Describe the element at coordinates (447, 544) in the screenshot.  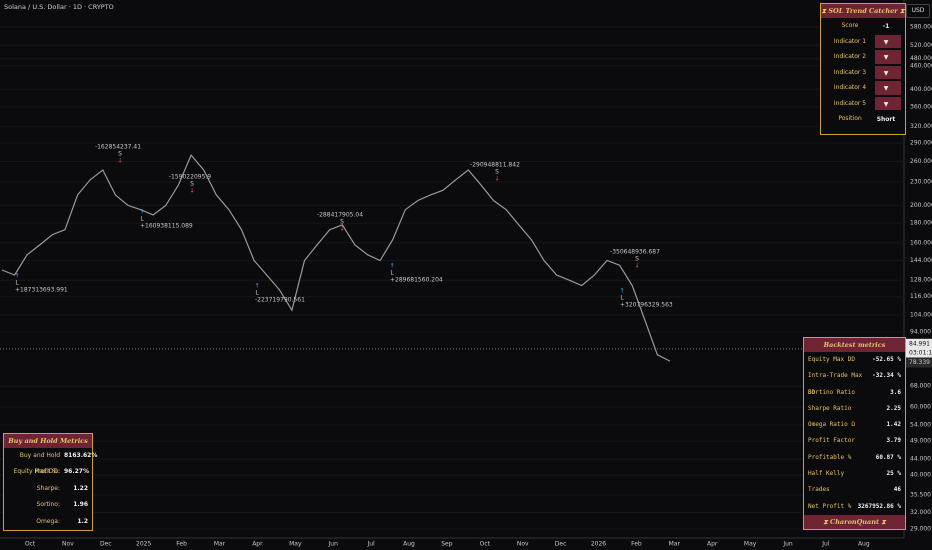
I see `x-tick-label: Sep` at that location.